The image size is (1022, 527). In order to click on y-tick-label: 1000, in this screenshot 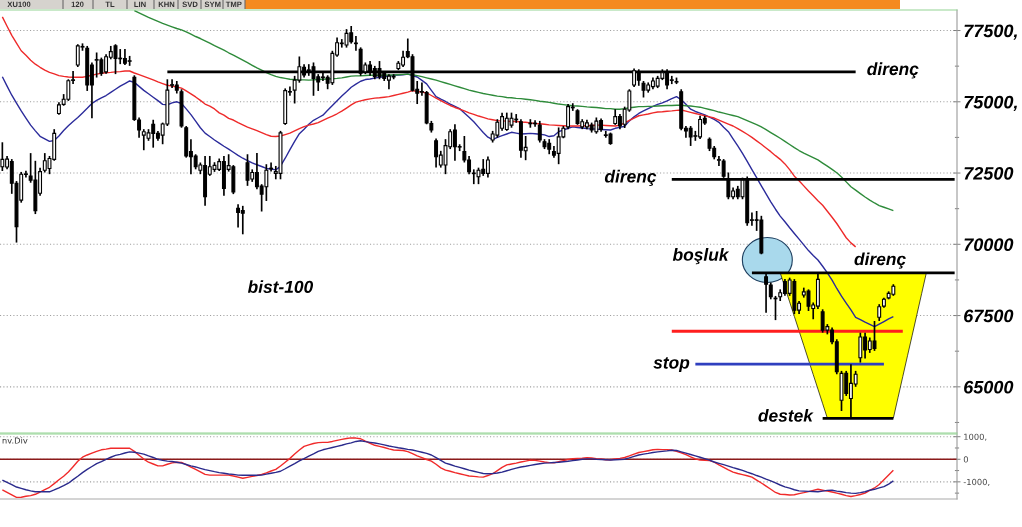, I will do `click(975, 437)`.